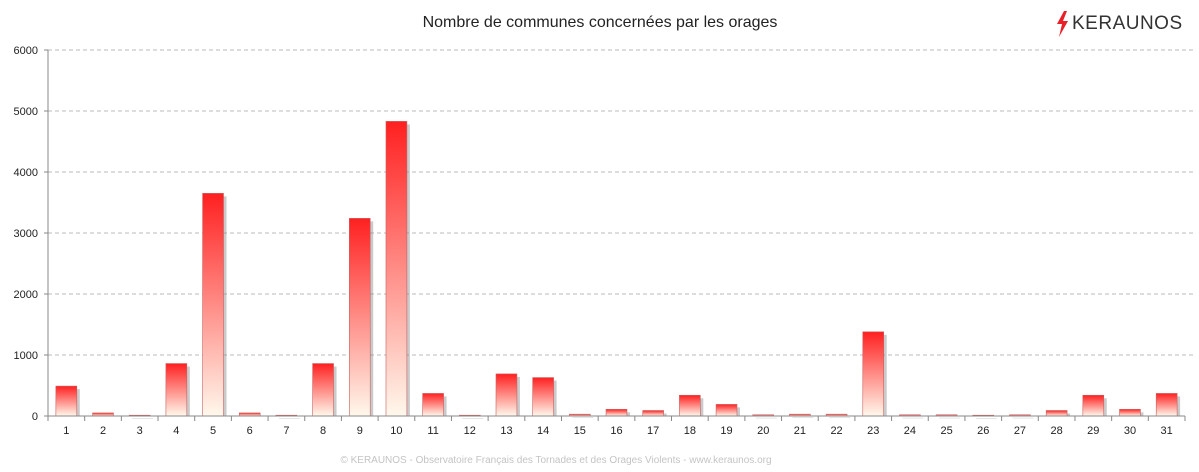 This screenshot has height=472, width=1199. I want to click on y-tick-label-2000: 2000, so click(26, 295).